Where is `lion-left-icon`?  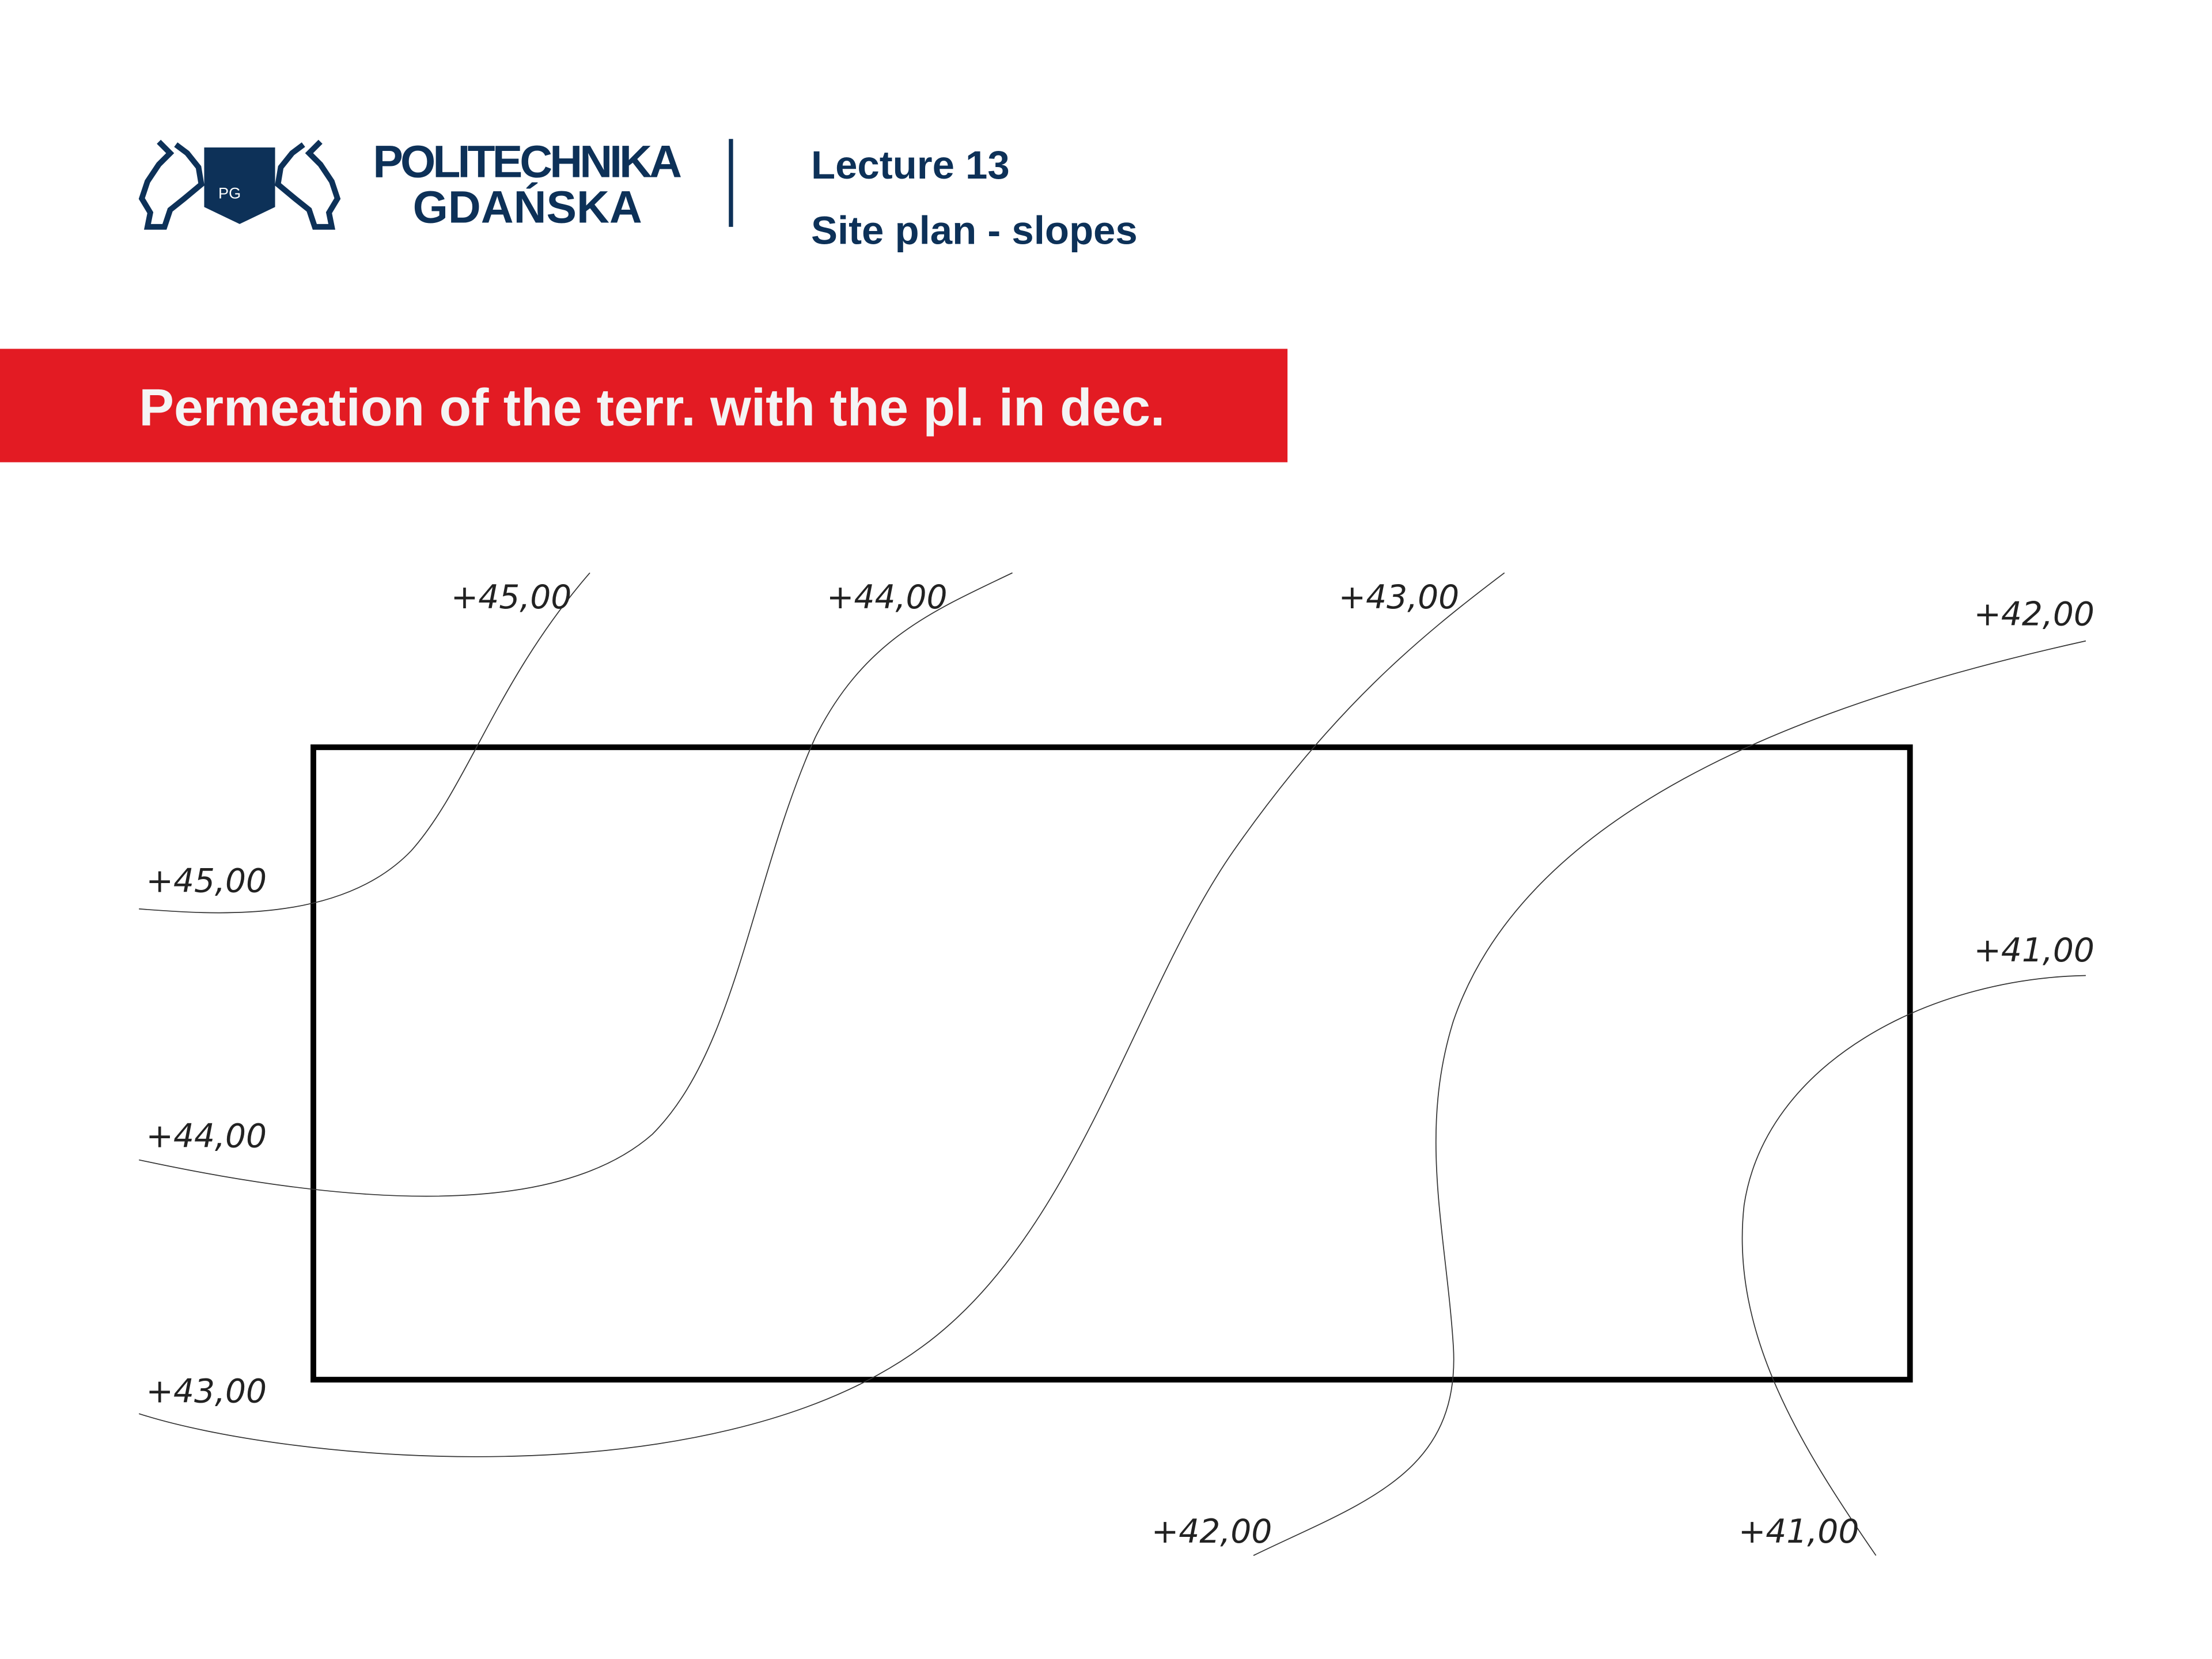
lion-left-icon is located at coordinates (171, 184).